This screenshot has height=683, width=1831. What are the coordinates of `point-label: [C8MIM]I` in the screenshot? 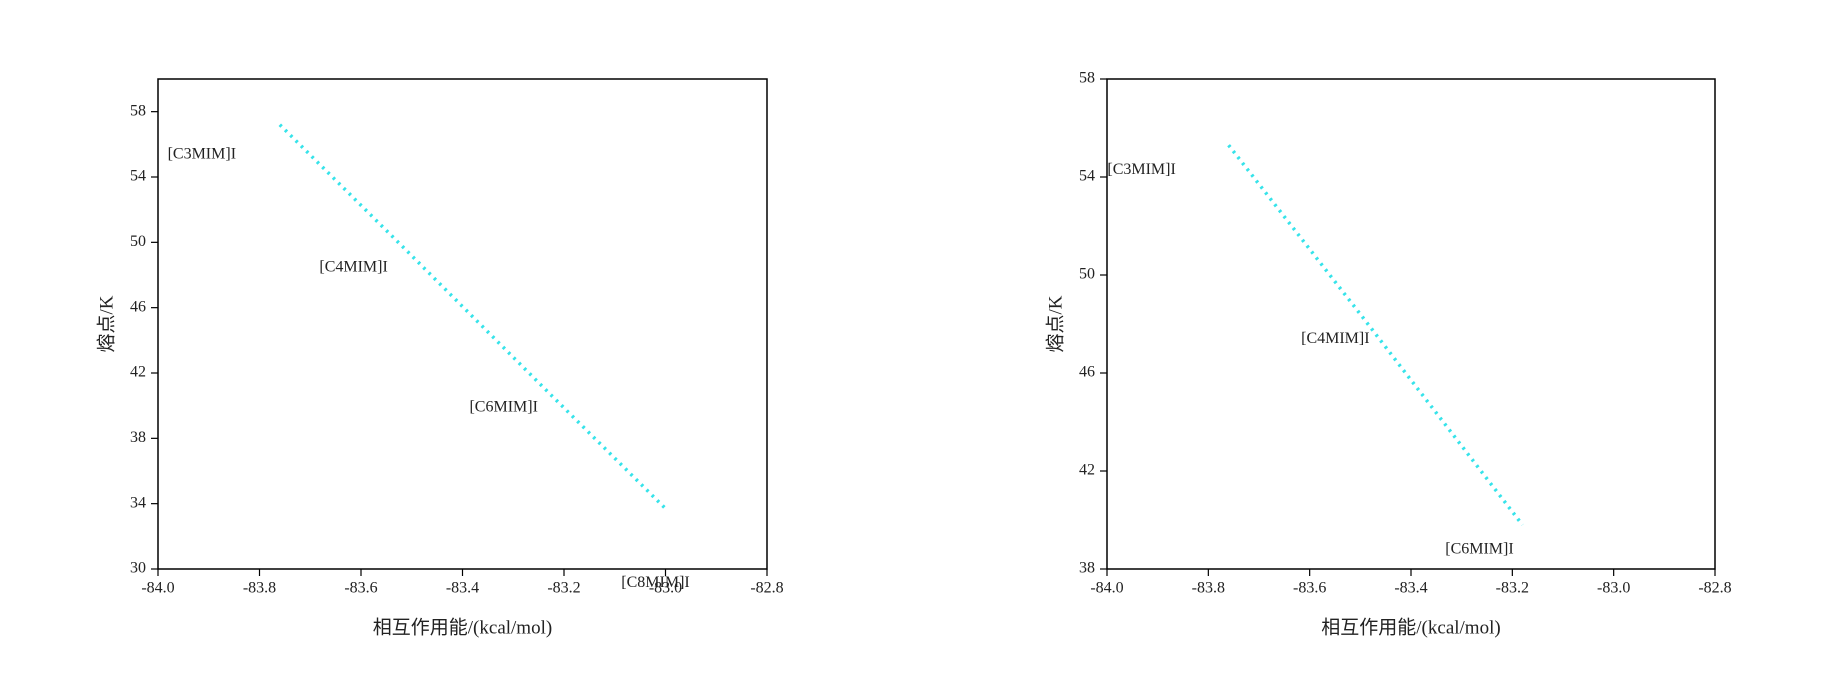 It's located at (655, 582).